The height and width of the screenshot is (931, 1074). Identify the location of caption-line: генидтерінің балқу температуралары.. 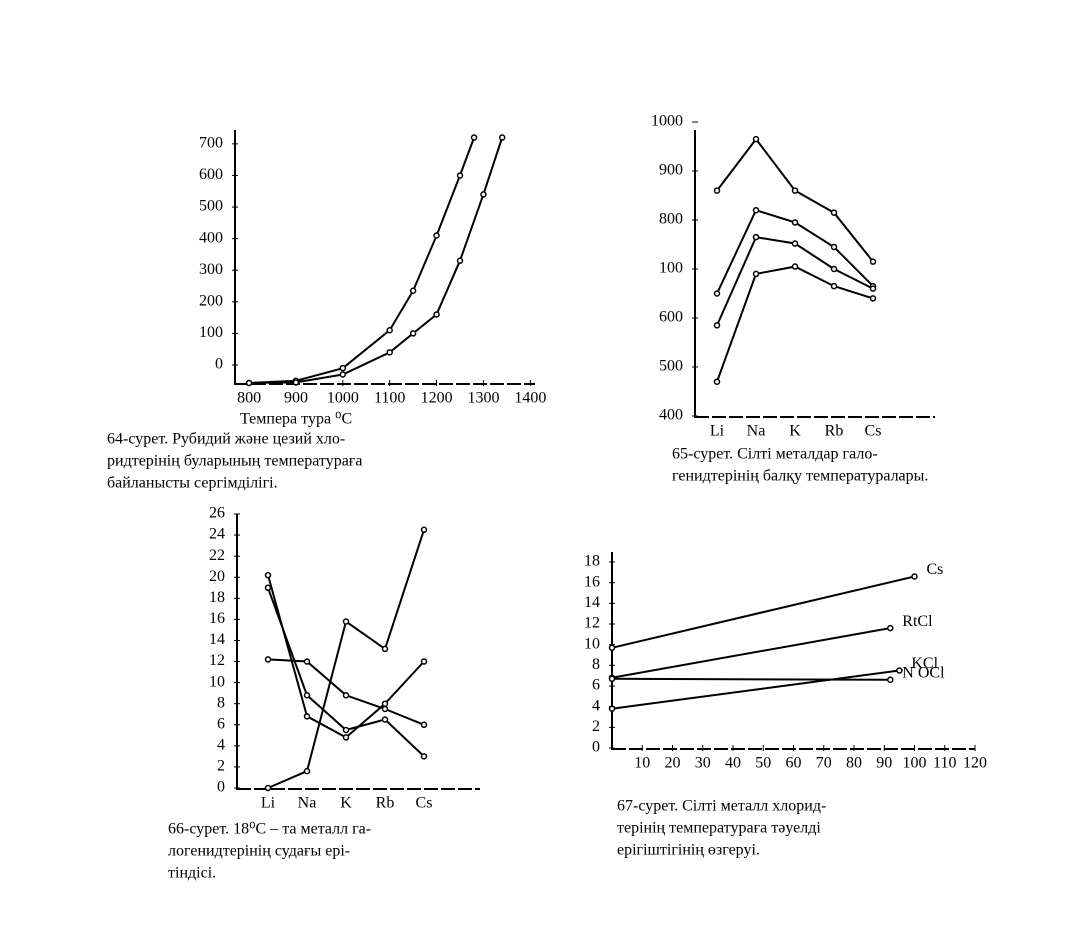
(800, 476).